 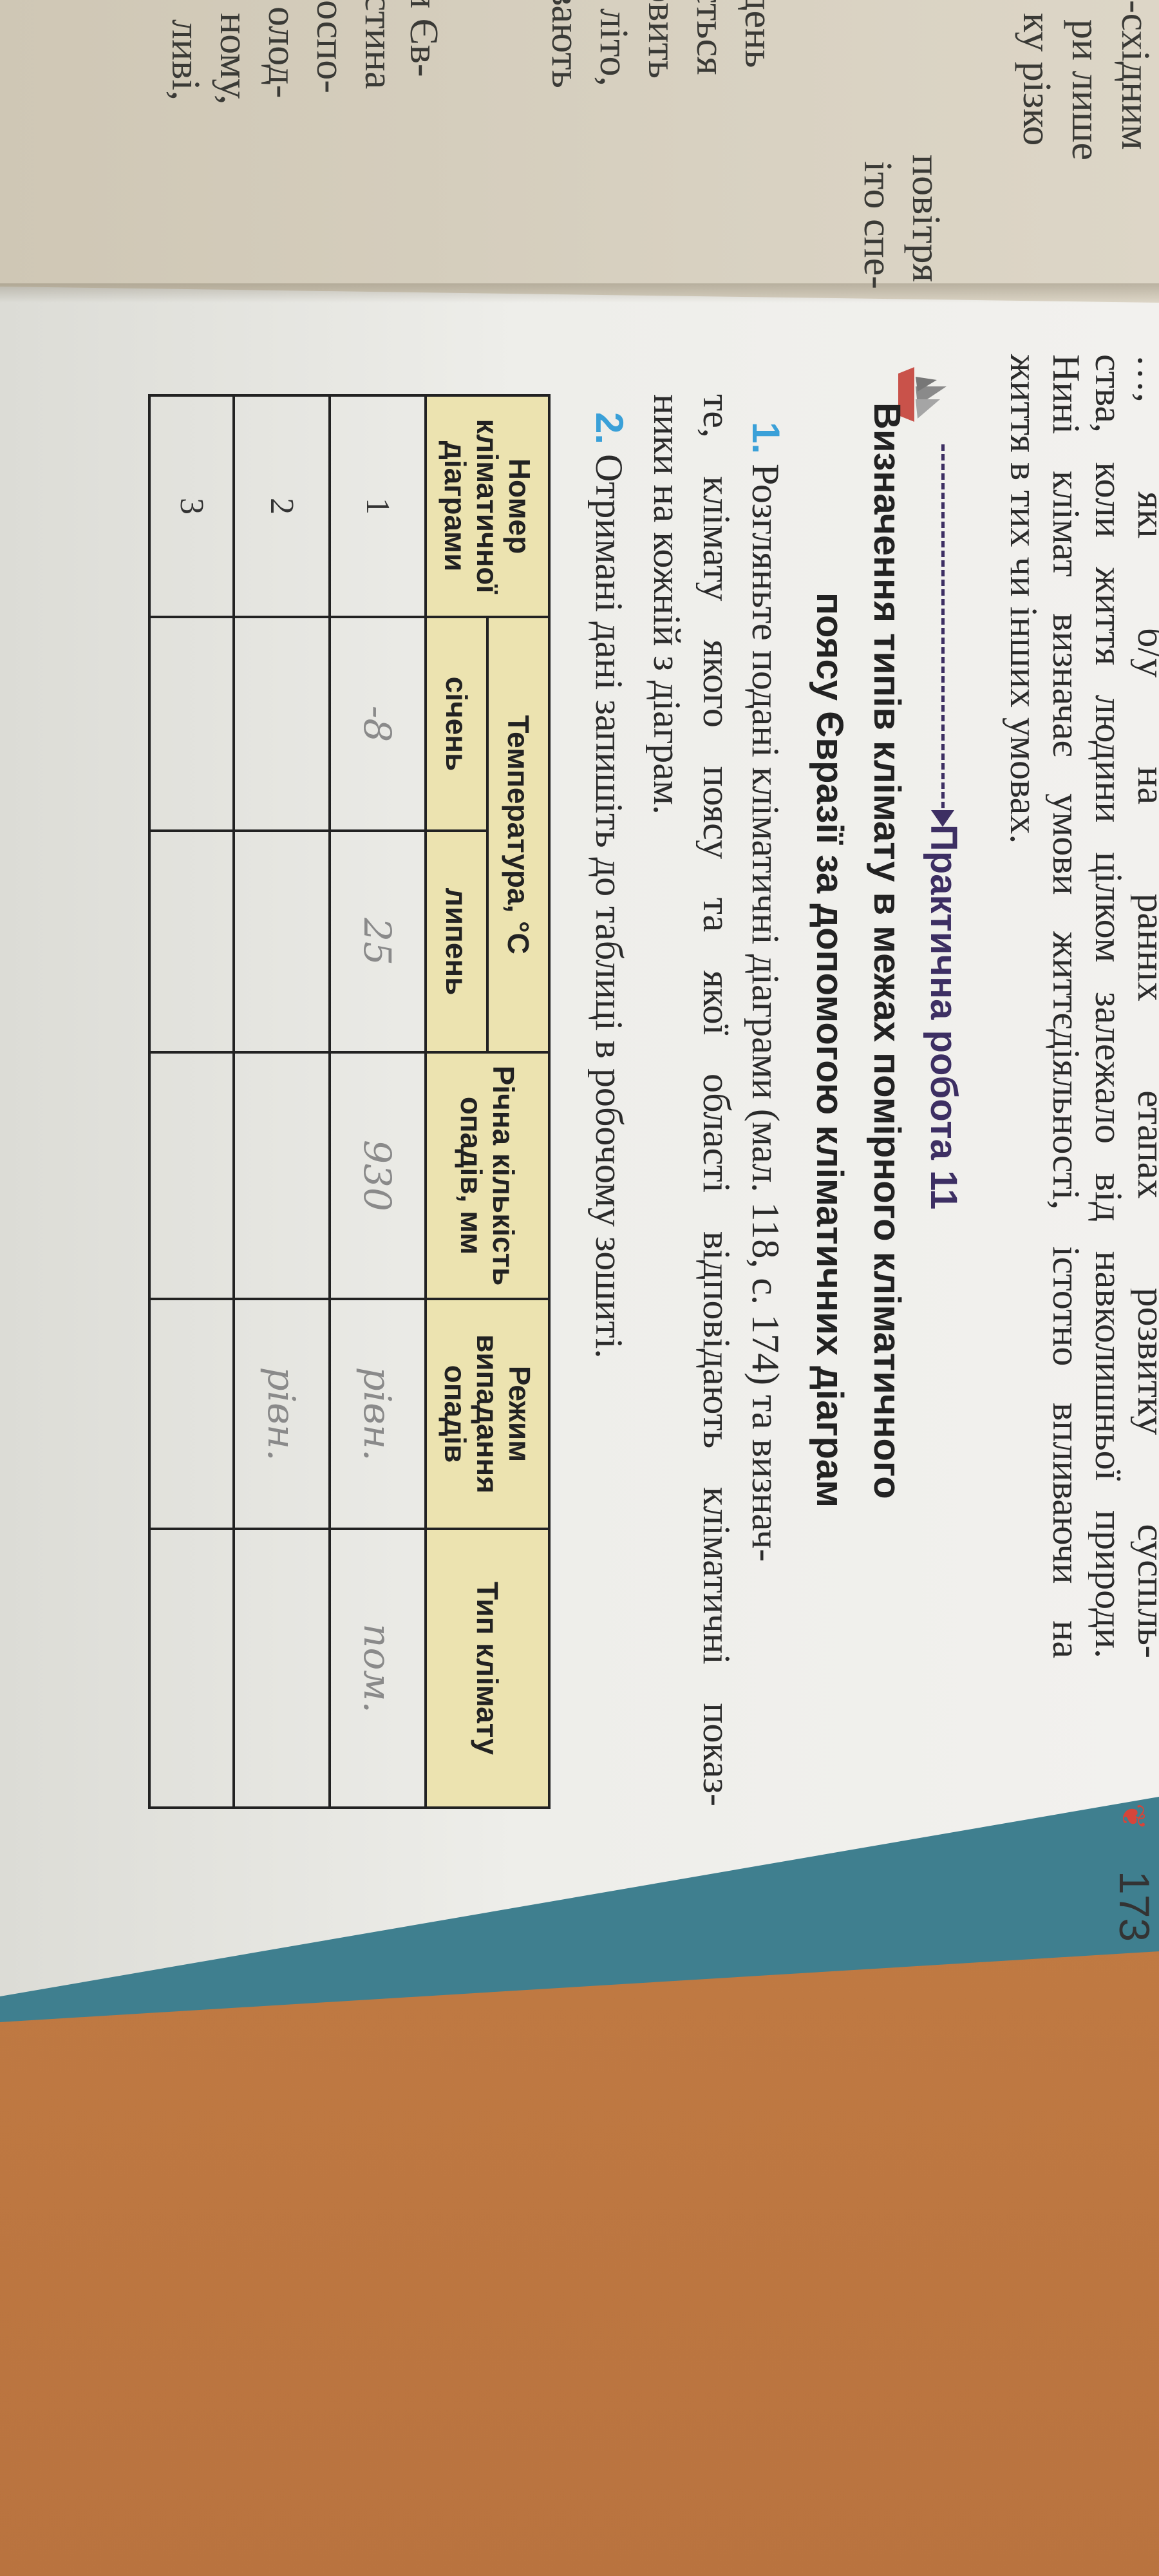 I want to click on left-page-fragment: вають, so click(x=565, y=44).